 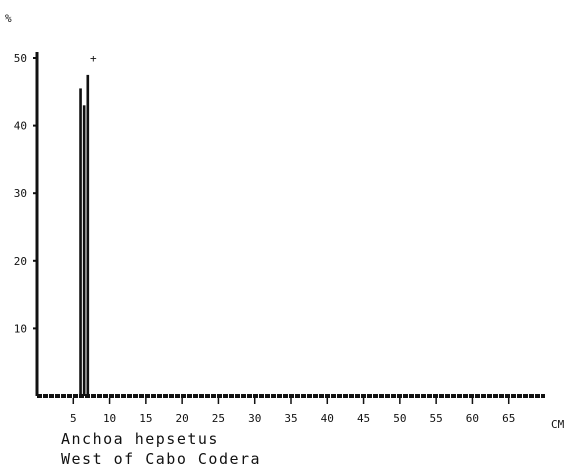 What do you see at coordinates (290, 418) in the screenshot?
I see `x-tick-label-35: 35` at bounding box center [290, 418].